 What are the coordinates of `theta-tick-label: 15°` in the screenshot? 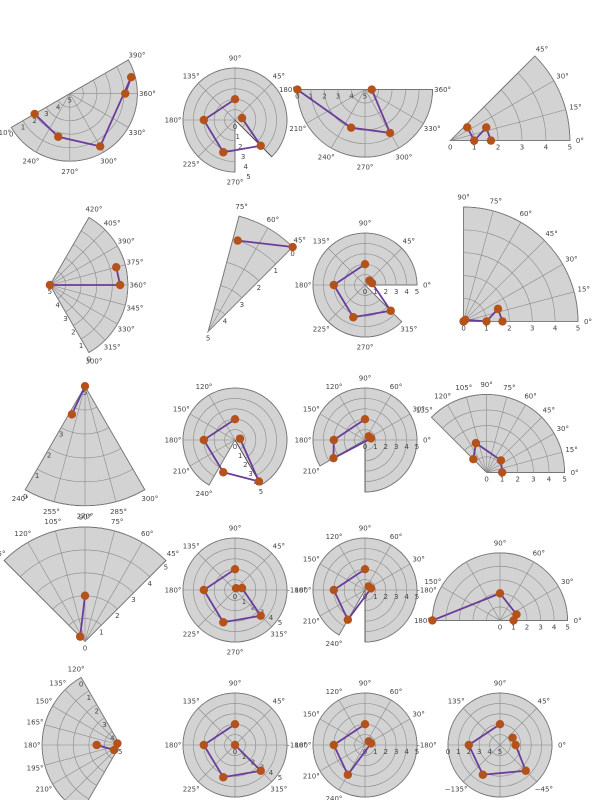 It's located at (575, 108).